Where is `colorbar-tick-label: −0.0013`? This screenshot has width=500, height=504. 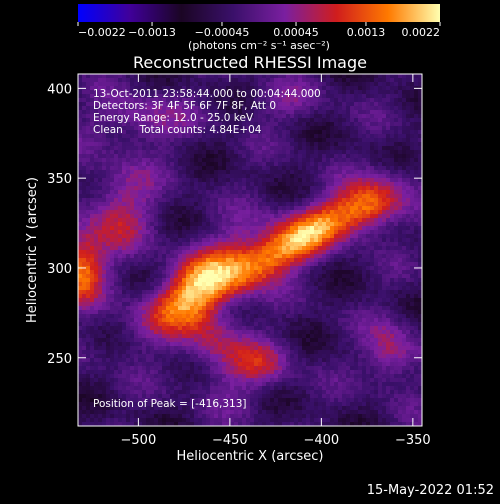 colorbar-tick-label: −0.0013 is located at coordinates (152, 32).